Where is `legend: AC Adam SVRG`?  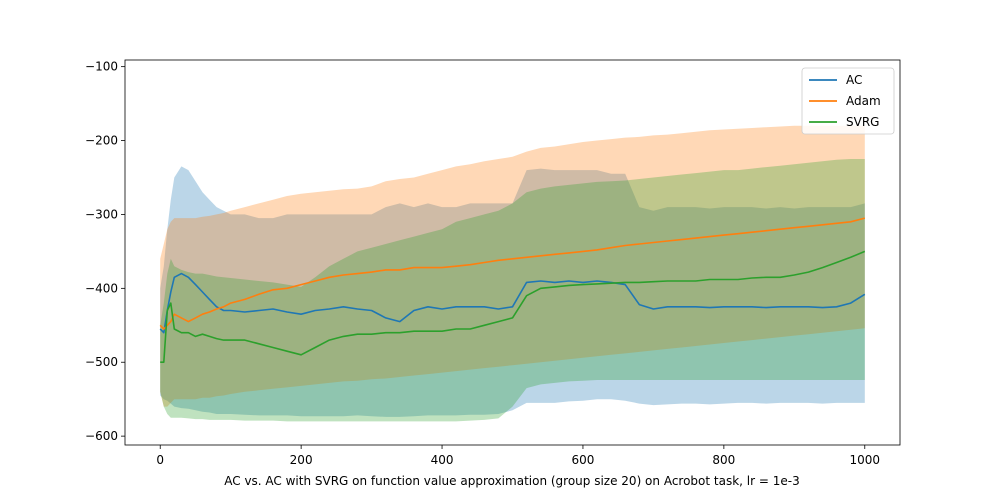 legend: AC Adam SVRG is located at coordinates (848, 101).